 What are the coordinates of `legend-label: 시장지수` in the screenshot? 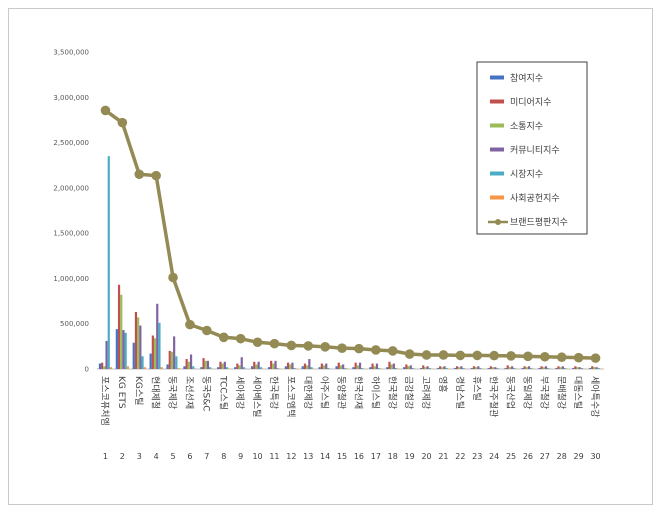 It's located at (526, 174).